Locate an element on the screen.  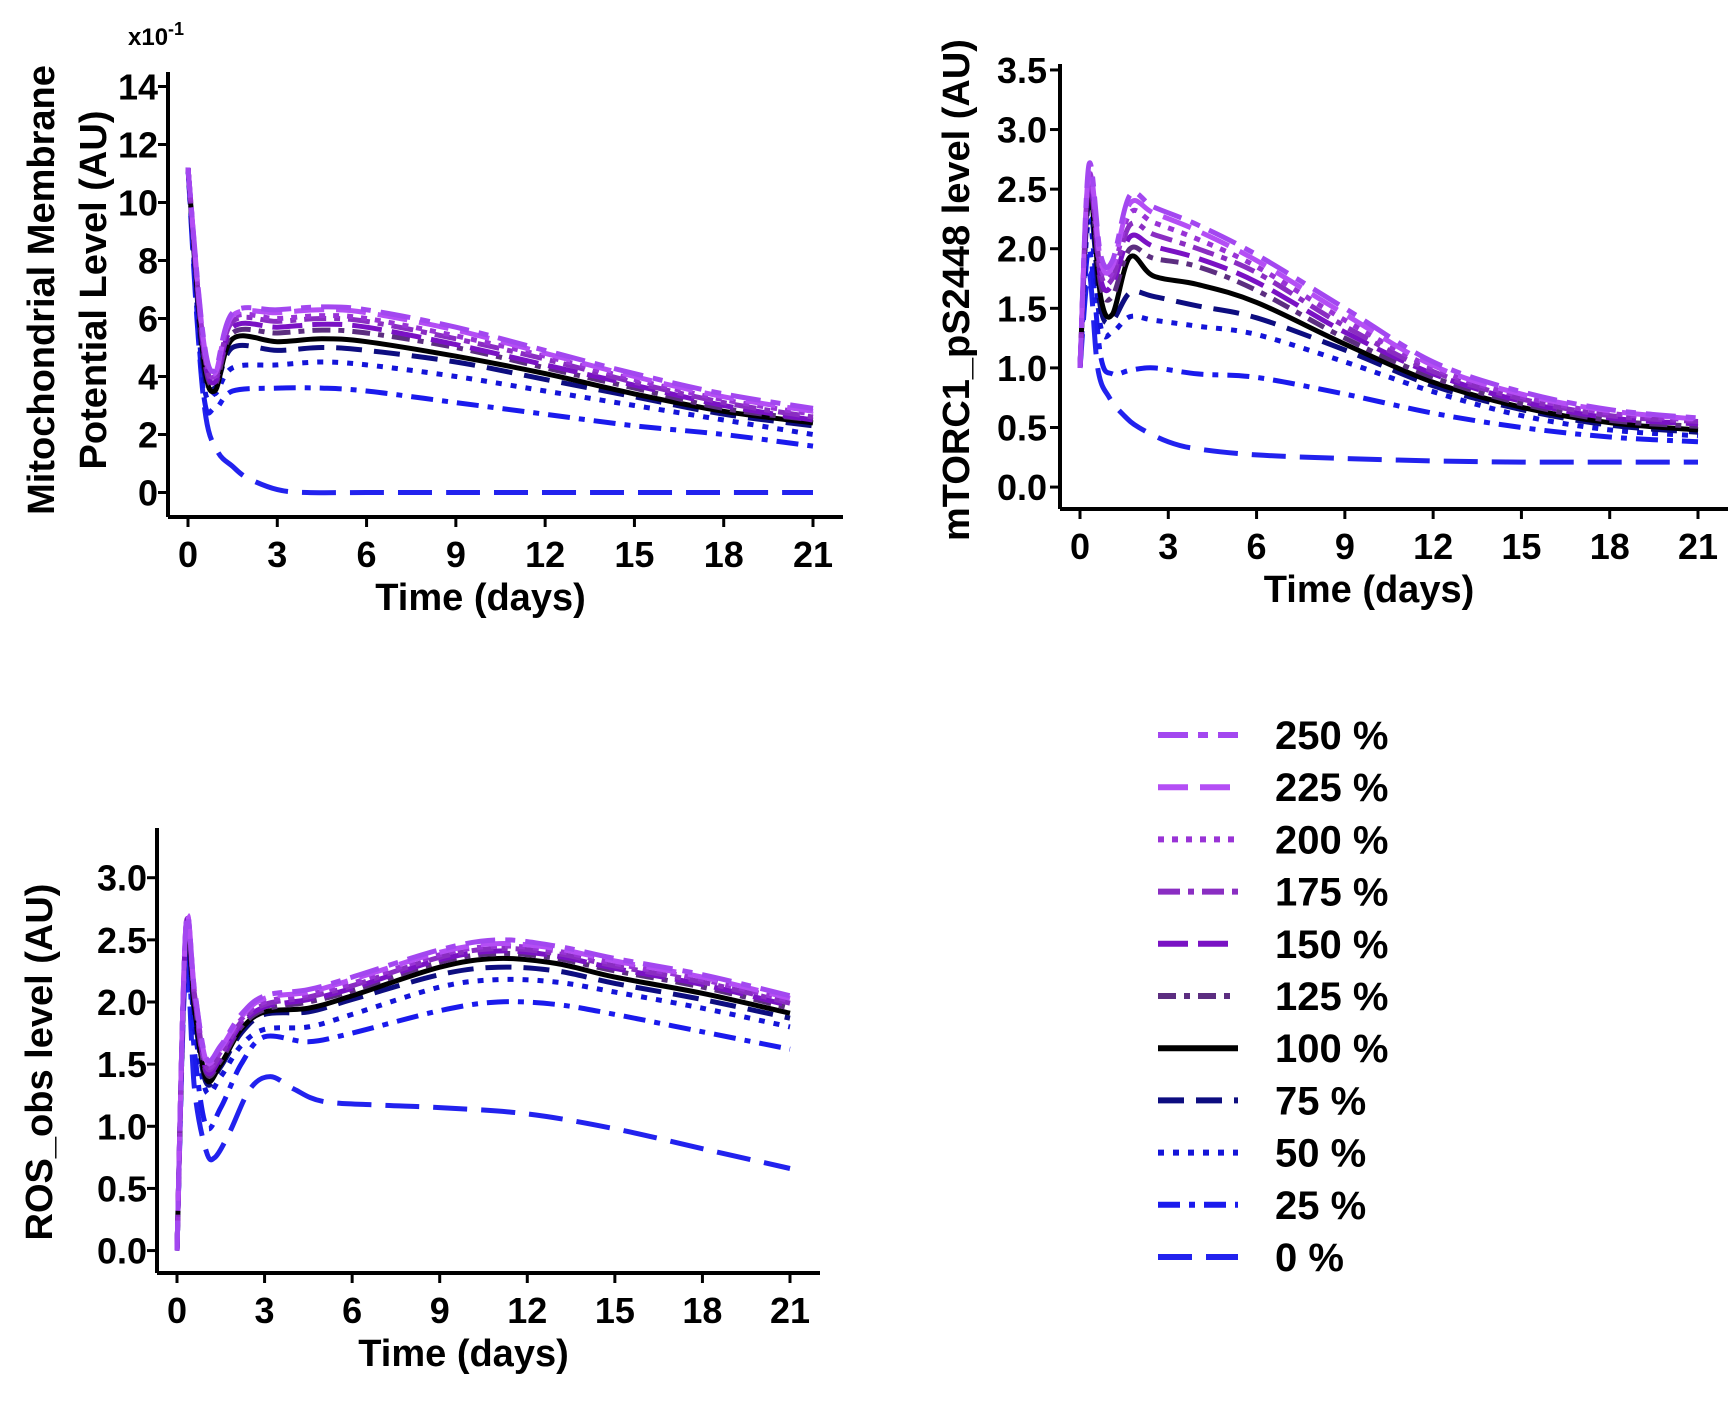
y-tick-label: 10 is located at coordinates (138, 203).